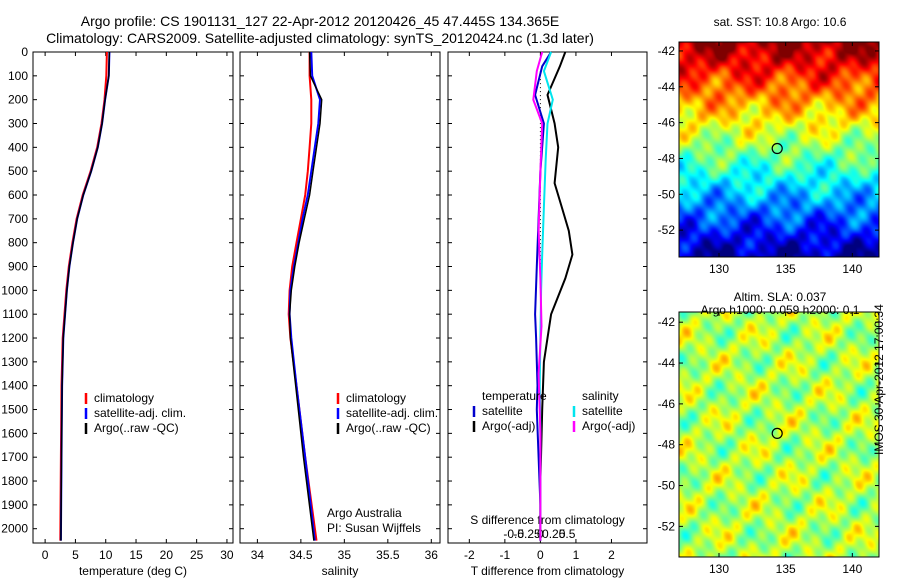 This screenshot has width=900, height=580. What do you see at coordinates (508, 426) in the screenshot?
I see `diff-legend-t-argo-label: Argo(-adj)` at bounding box center [508, 426].